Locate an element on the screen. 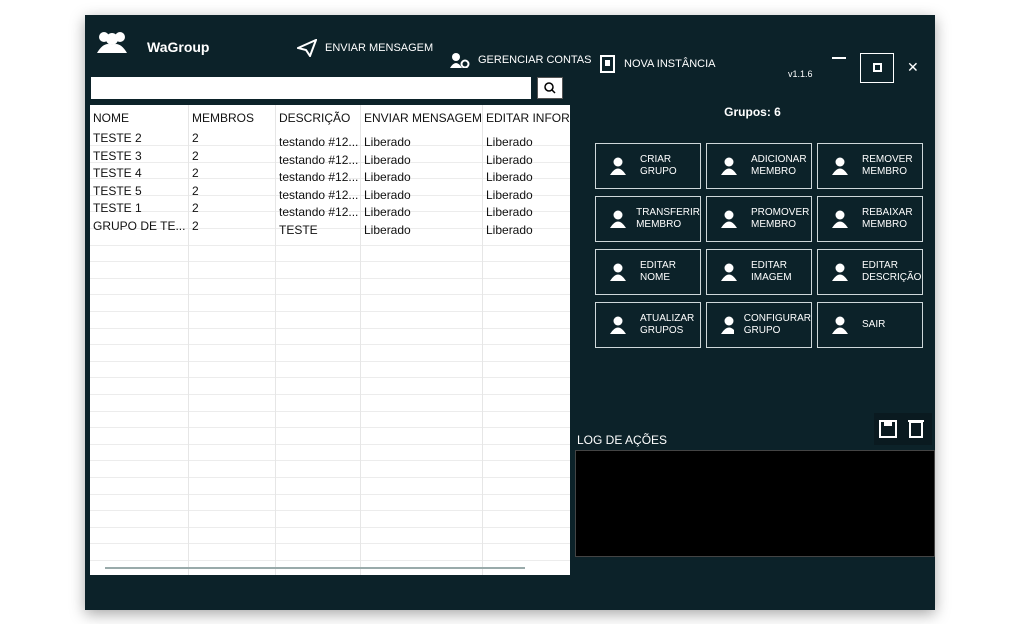 The width and height of the screenshot is (1024, 624). button-label: EDITAR NOME is located at coordinates (658, 272).